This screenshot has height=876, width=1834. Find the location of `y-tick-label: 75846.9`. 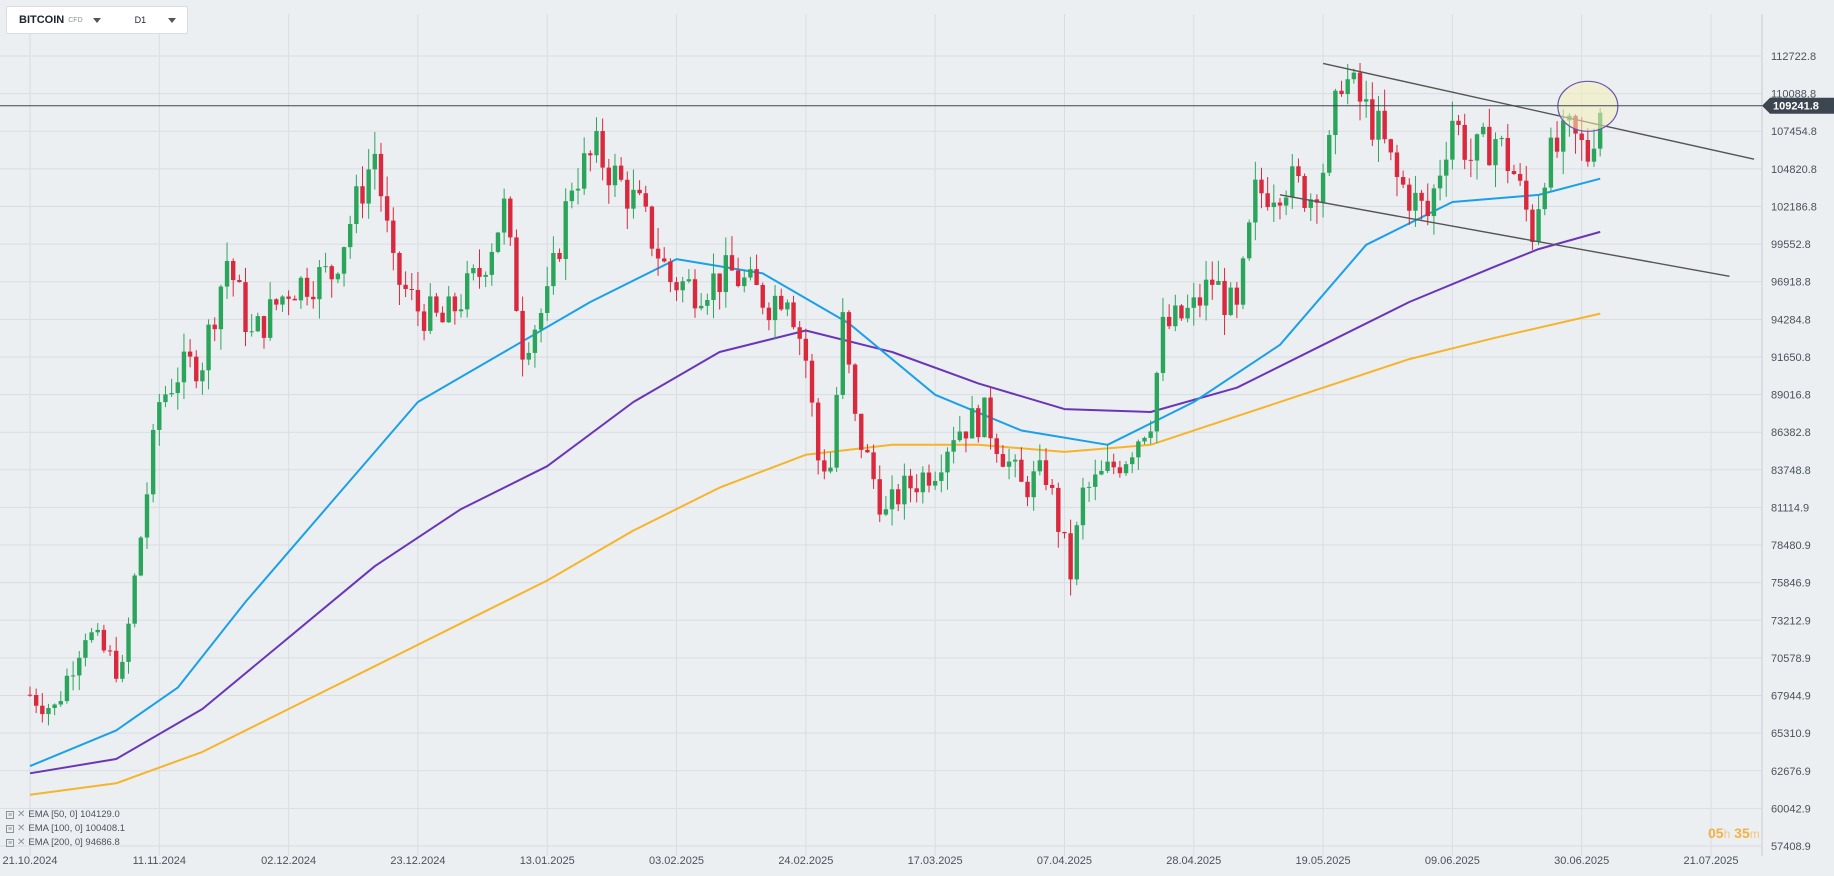

y-tick-label: 75846.9 is located at coordinates (1791, 584).